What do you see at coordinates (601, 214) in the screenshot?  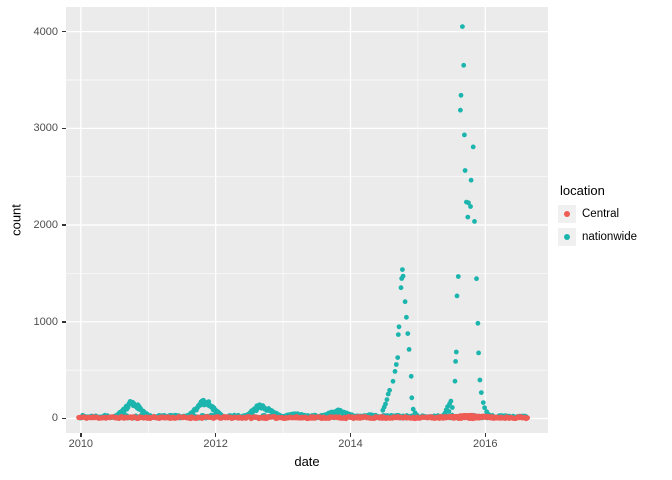 I see `legend-label-central: Central` at bounding box center [601, 214].